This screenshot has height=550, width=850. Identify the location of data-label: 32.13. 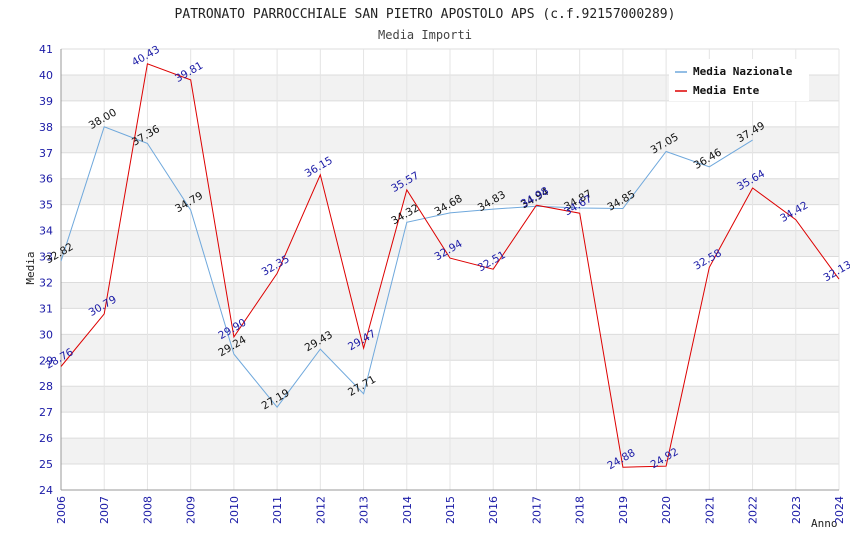
(835, 271).